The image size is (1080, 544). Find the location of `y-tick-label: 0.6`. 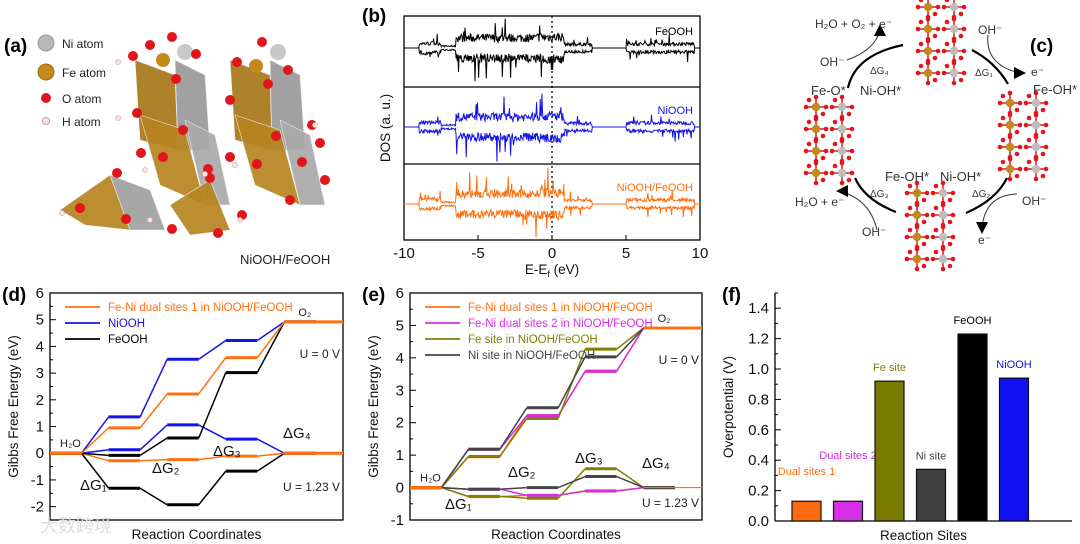

y-tick-label: 0.6 is located at coordinates (758, 430).